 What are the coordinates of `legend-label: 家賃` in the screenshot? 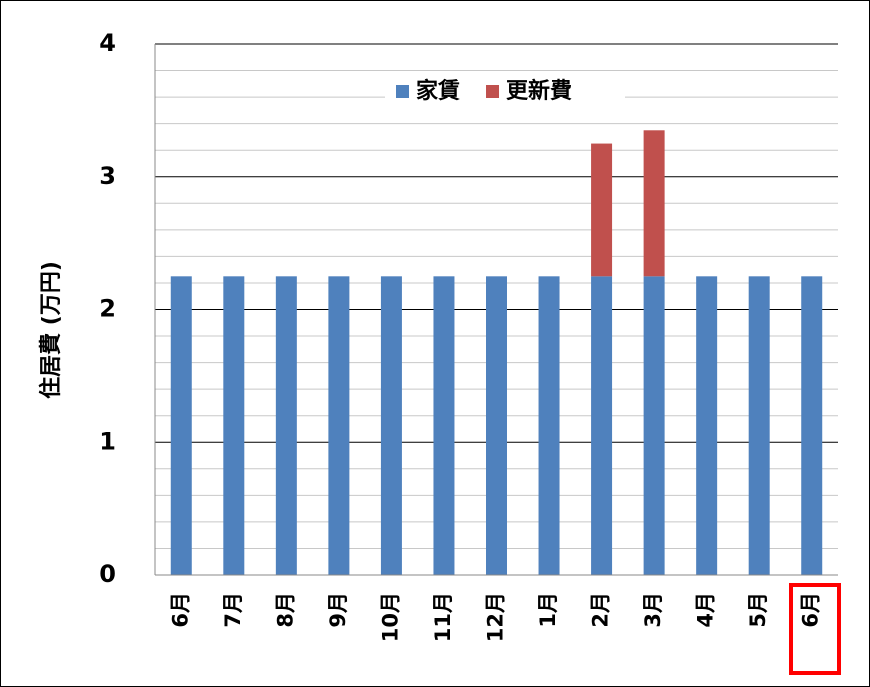 It's located at (438, 91).